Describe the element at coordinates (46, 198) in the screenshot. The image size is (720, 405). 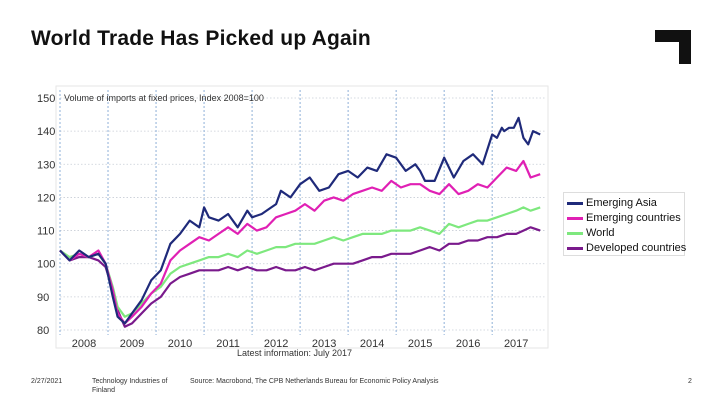
I see `y-tick-label: 120` at that location.